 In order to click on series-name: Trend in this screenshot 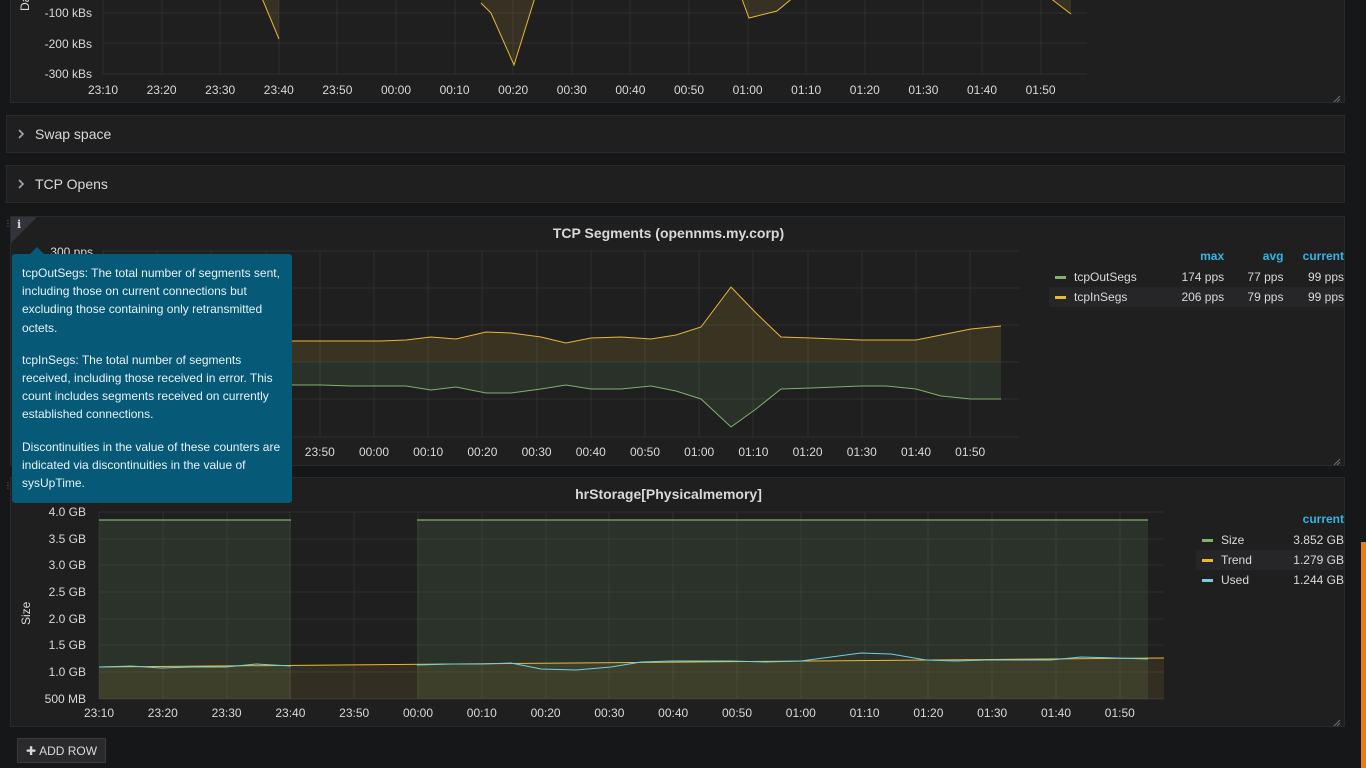, I will do `click(1236, 560)`.